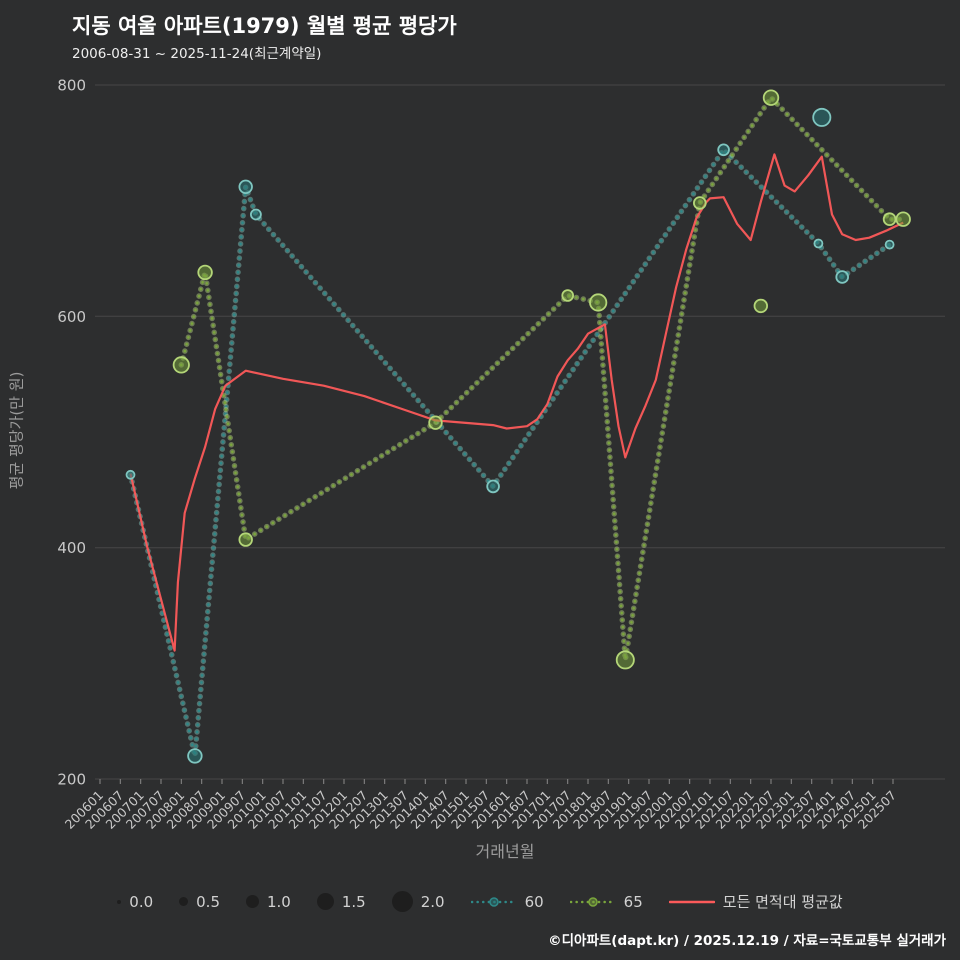  I want to click on legend-size-1: 0.5, so click(199, 902).